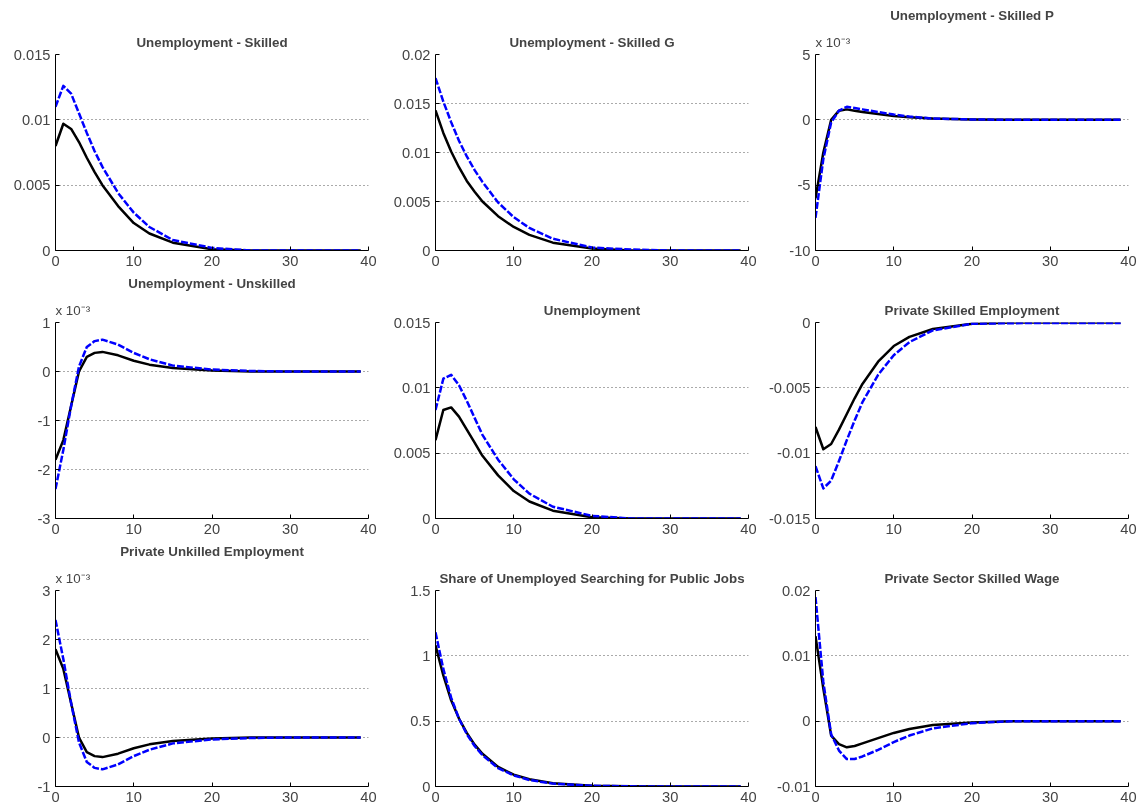  Describe the element at coordinates (592, 310) in the screenshot. I see `chart-title: Unemployment` at that location.